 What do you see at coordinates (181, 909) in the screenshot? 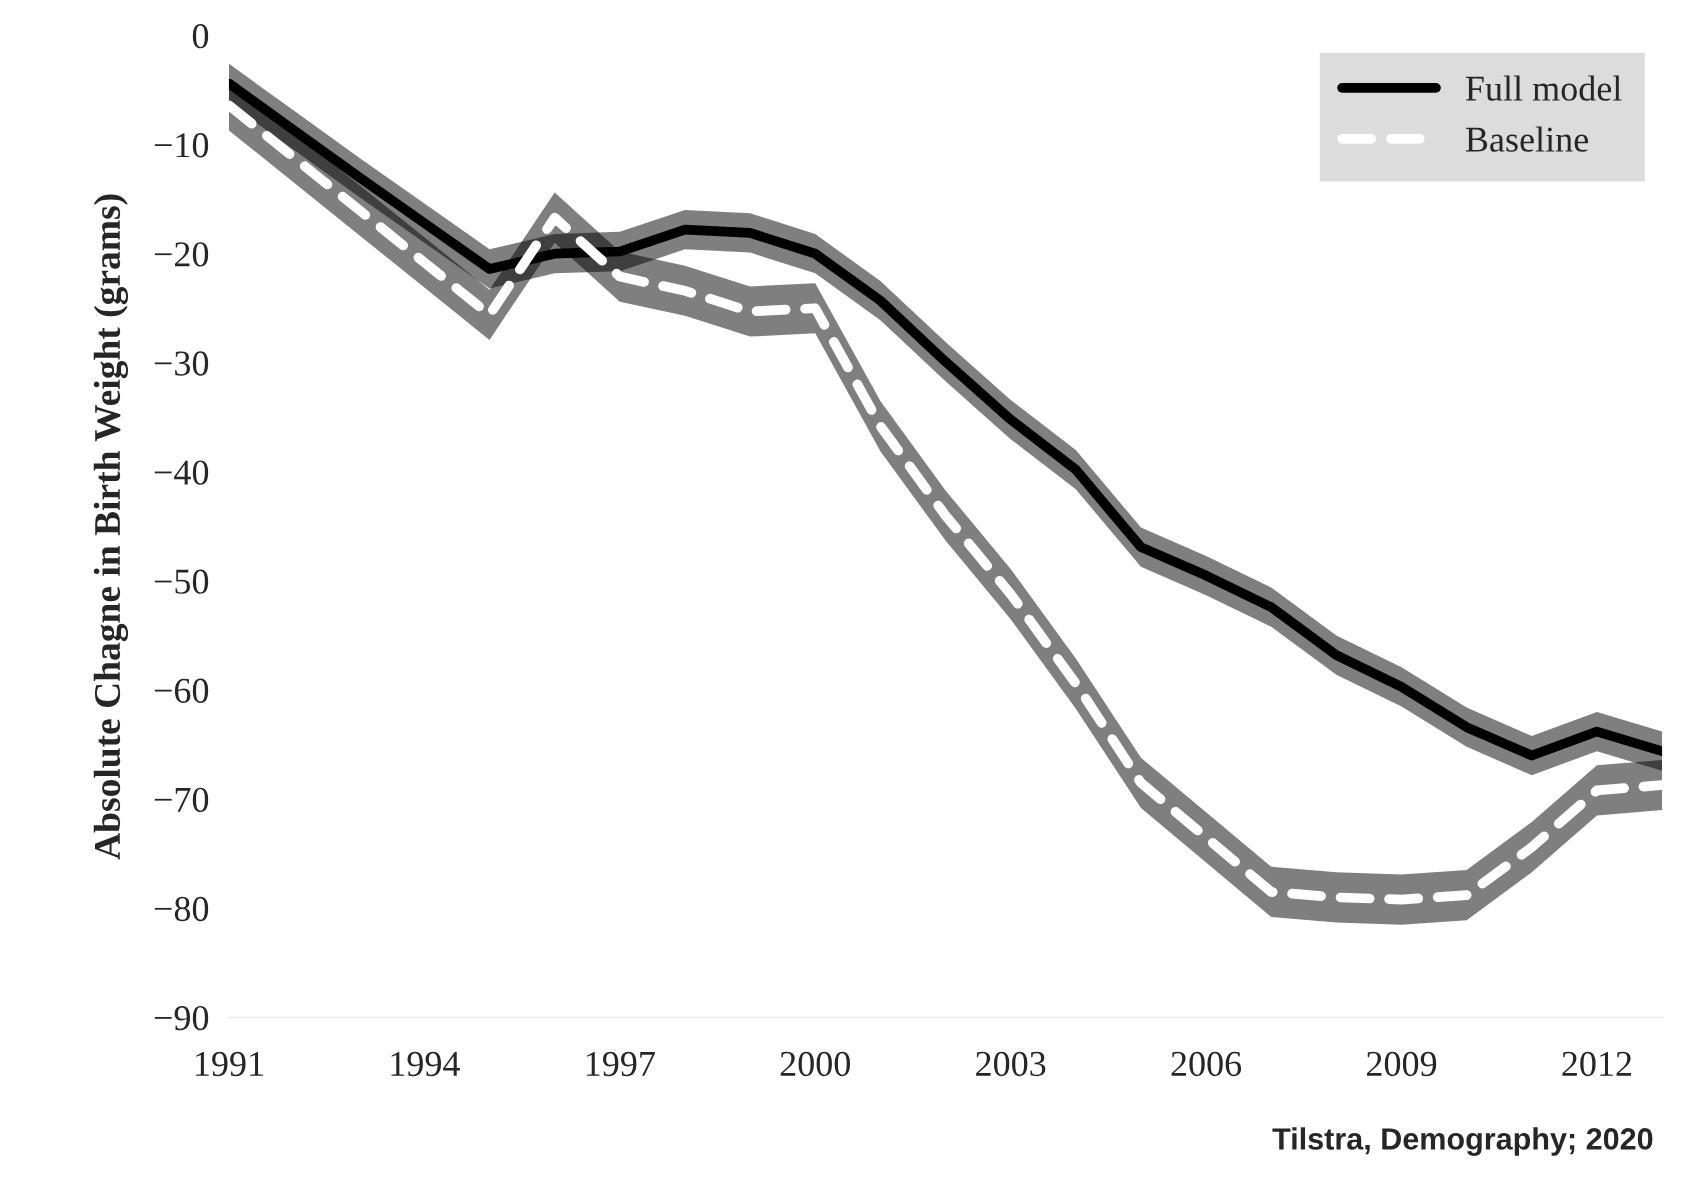
I see `y-tick-label: −80` at bounding box center [181, 909].